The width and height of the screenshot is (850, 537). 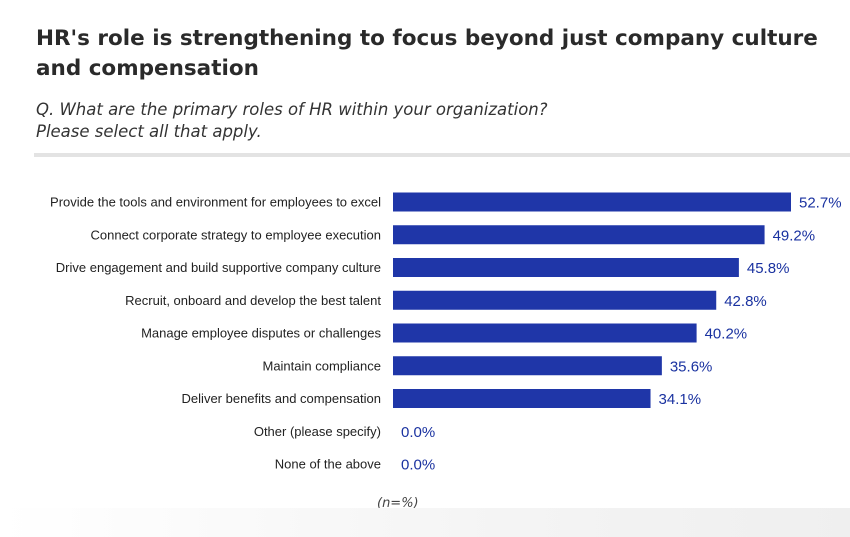 I want to click on value-label: 45.8%, so click(x=768, y=268).